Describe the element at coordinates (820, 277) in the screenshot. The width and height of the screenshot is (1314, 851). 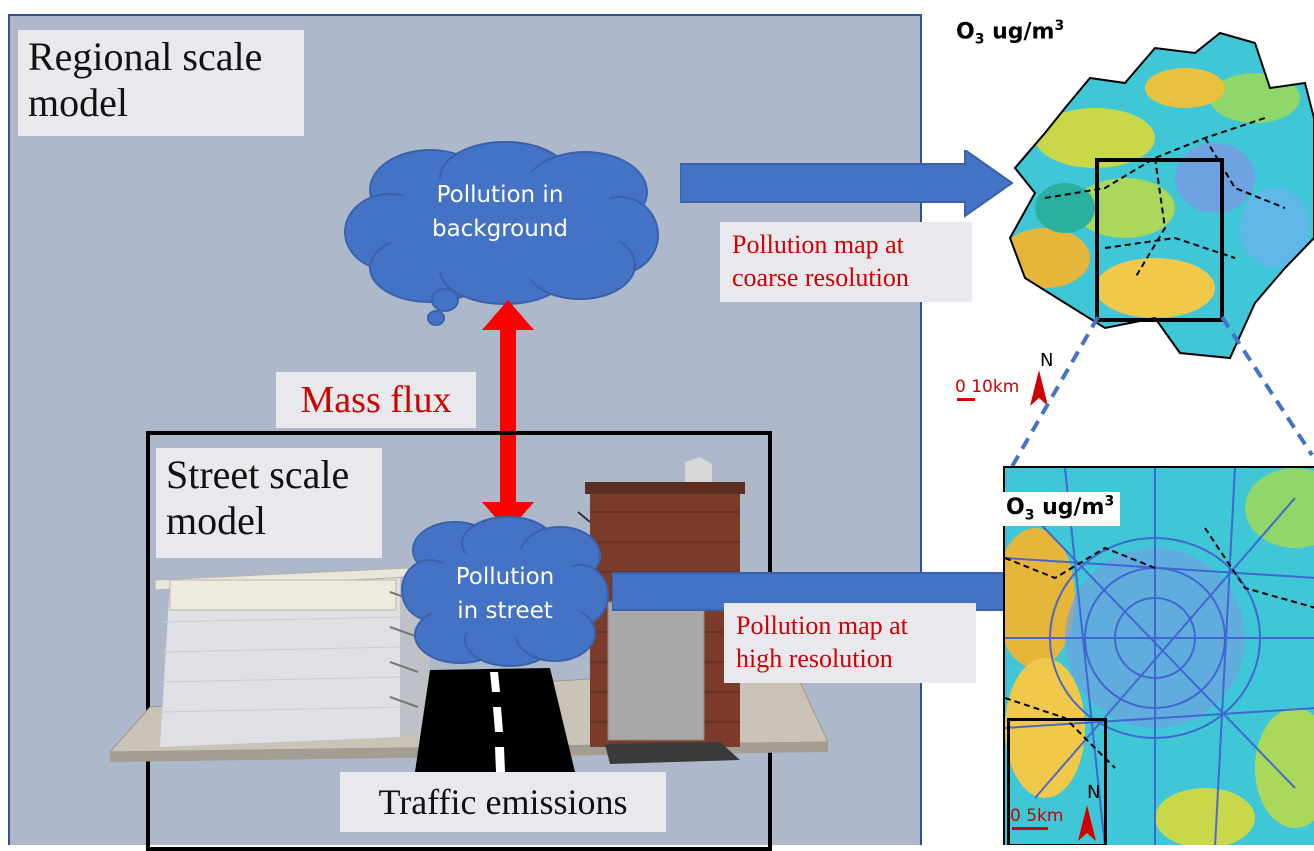
I see `coarse-map-label-line2: coarse resolution` at that location.